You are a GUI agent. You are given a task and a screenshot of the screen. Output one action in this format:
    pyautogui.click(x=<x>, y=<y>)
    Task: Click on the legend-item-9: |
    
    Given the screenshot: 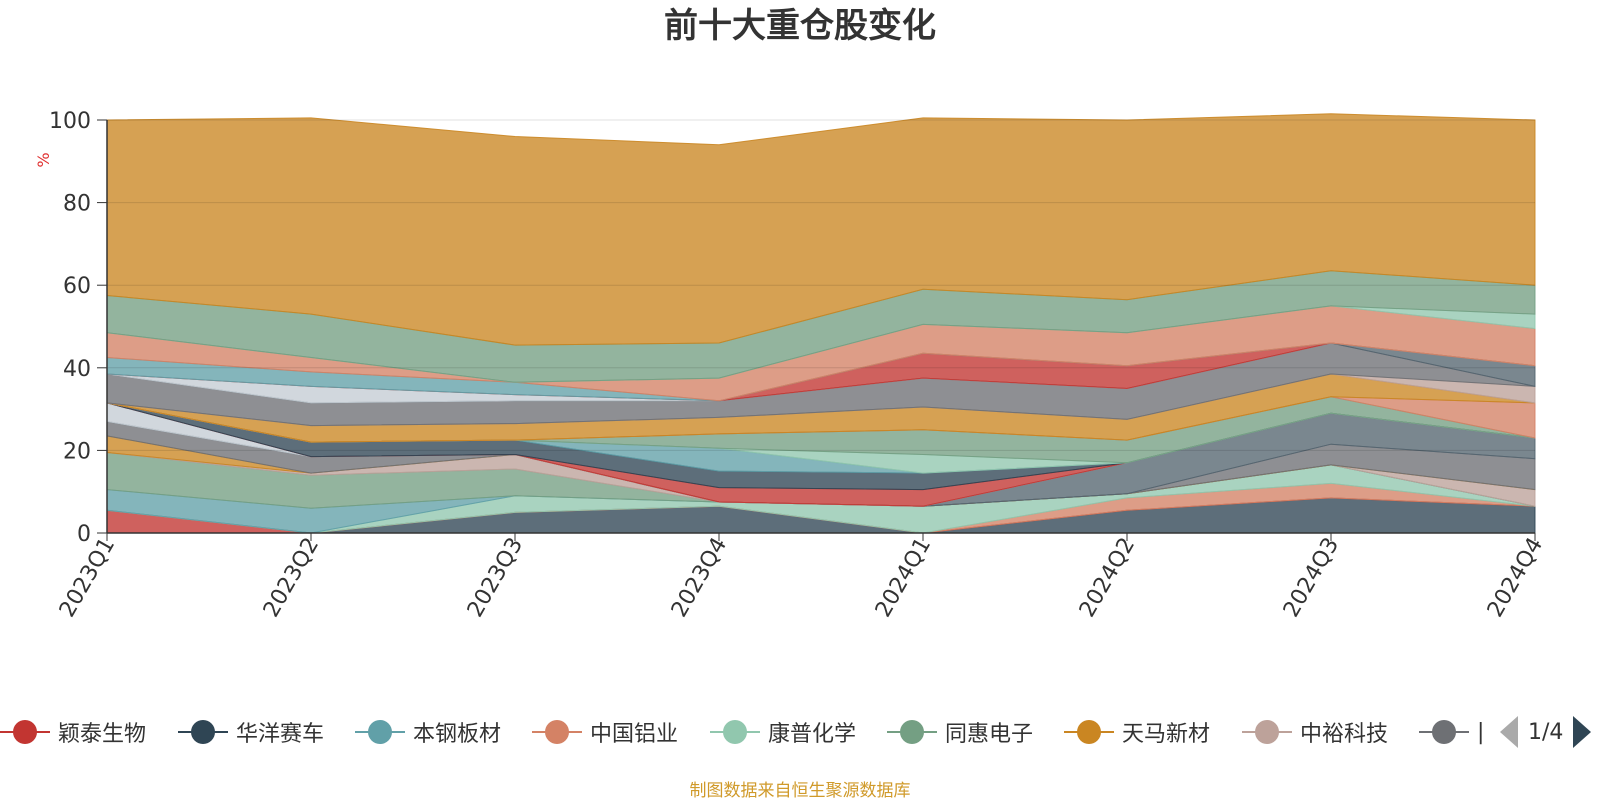 What is the action you would take?
    pyautogui.click(x=1451, y=732)
    